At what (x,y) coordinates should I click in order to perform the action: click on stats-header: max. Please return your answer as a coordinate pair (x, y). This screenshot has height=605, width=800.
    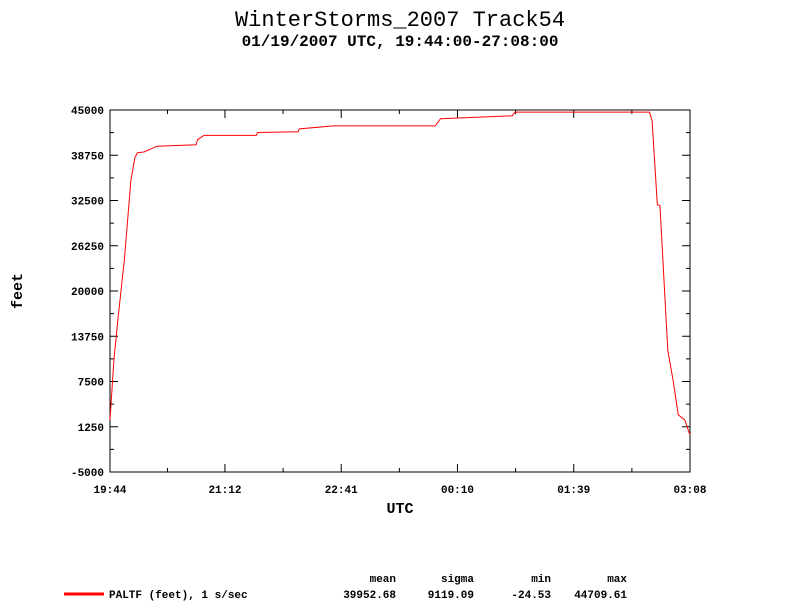
    Looking at the image, I should click on (617, 580).